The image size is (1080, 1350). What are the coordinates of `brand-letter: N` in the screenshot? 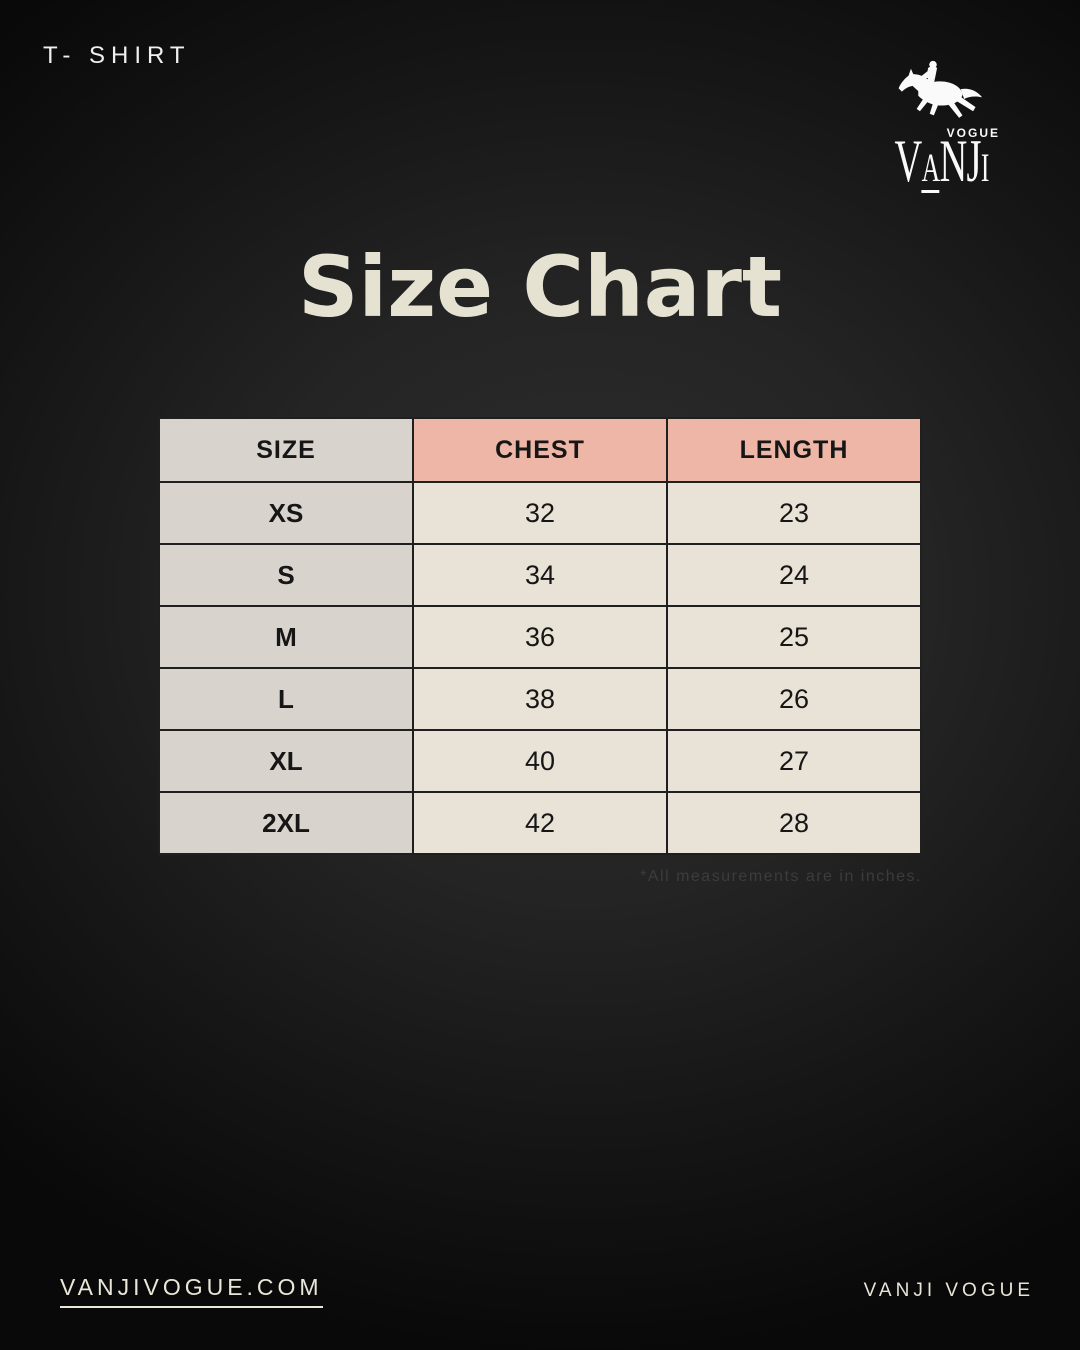 It's located at (953, 161).